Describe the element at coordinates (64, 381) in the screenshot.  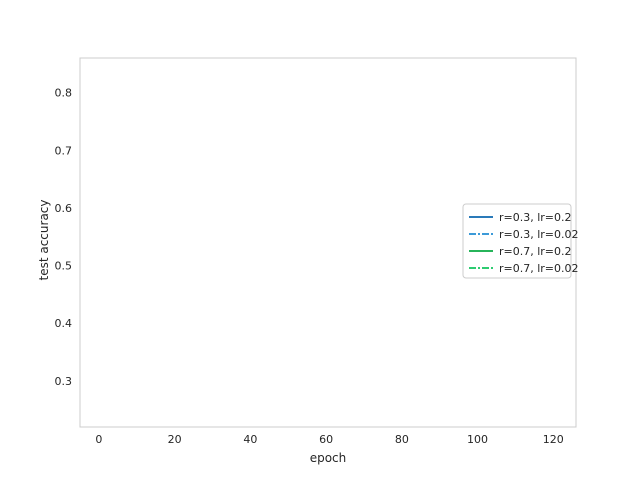
I see `y-tick-label: 0.3` at that location.